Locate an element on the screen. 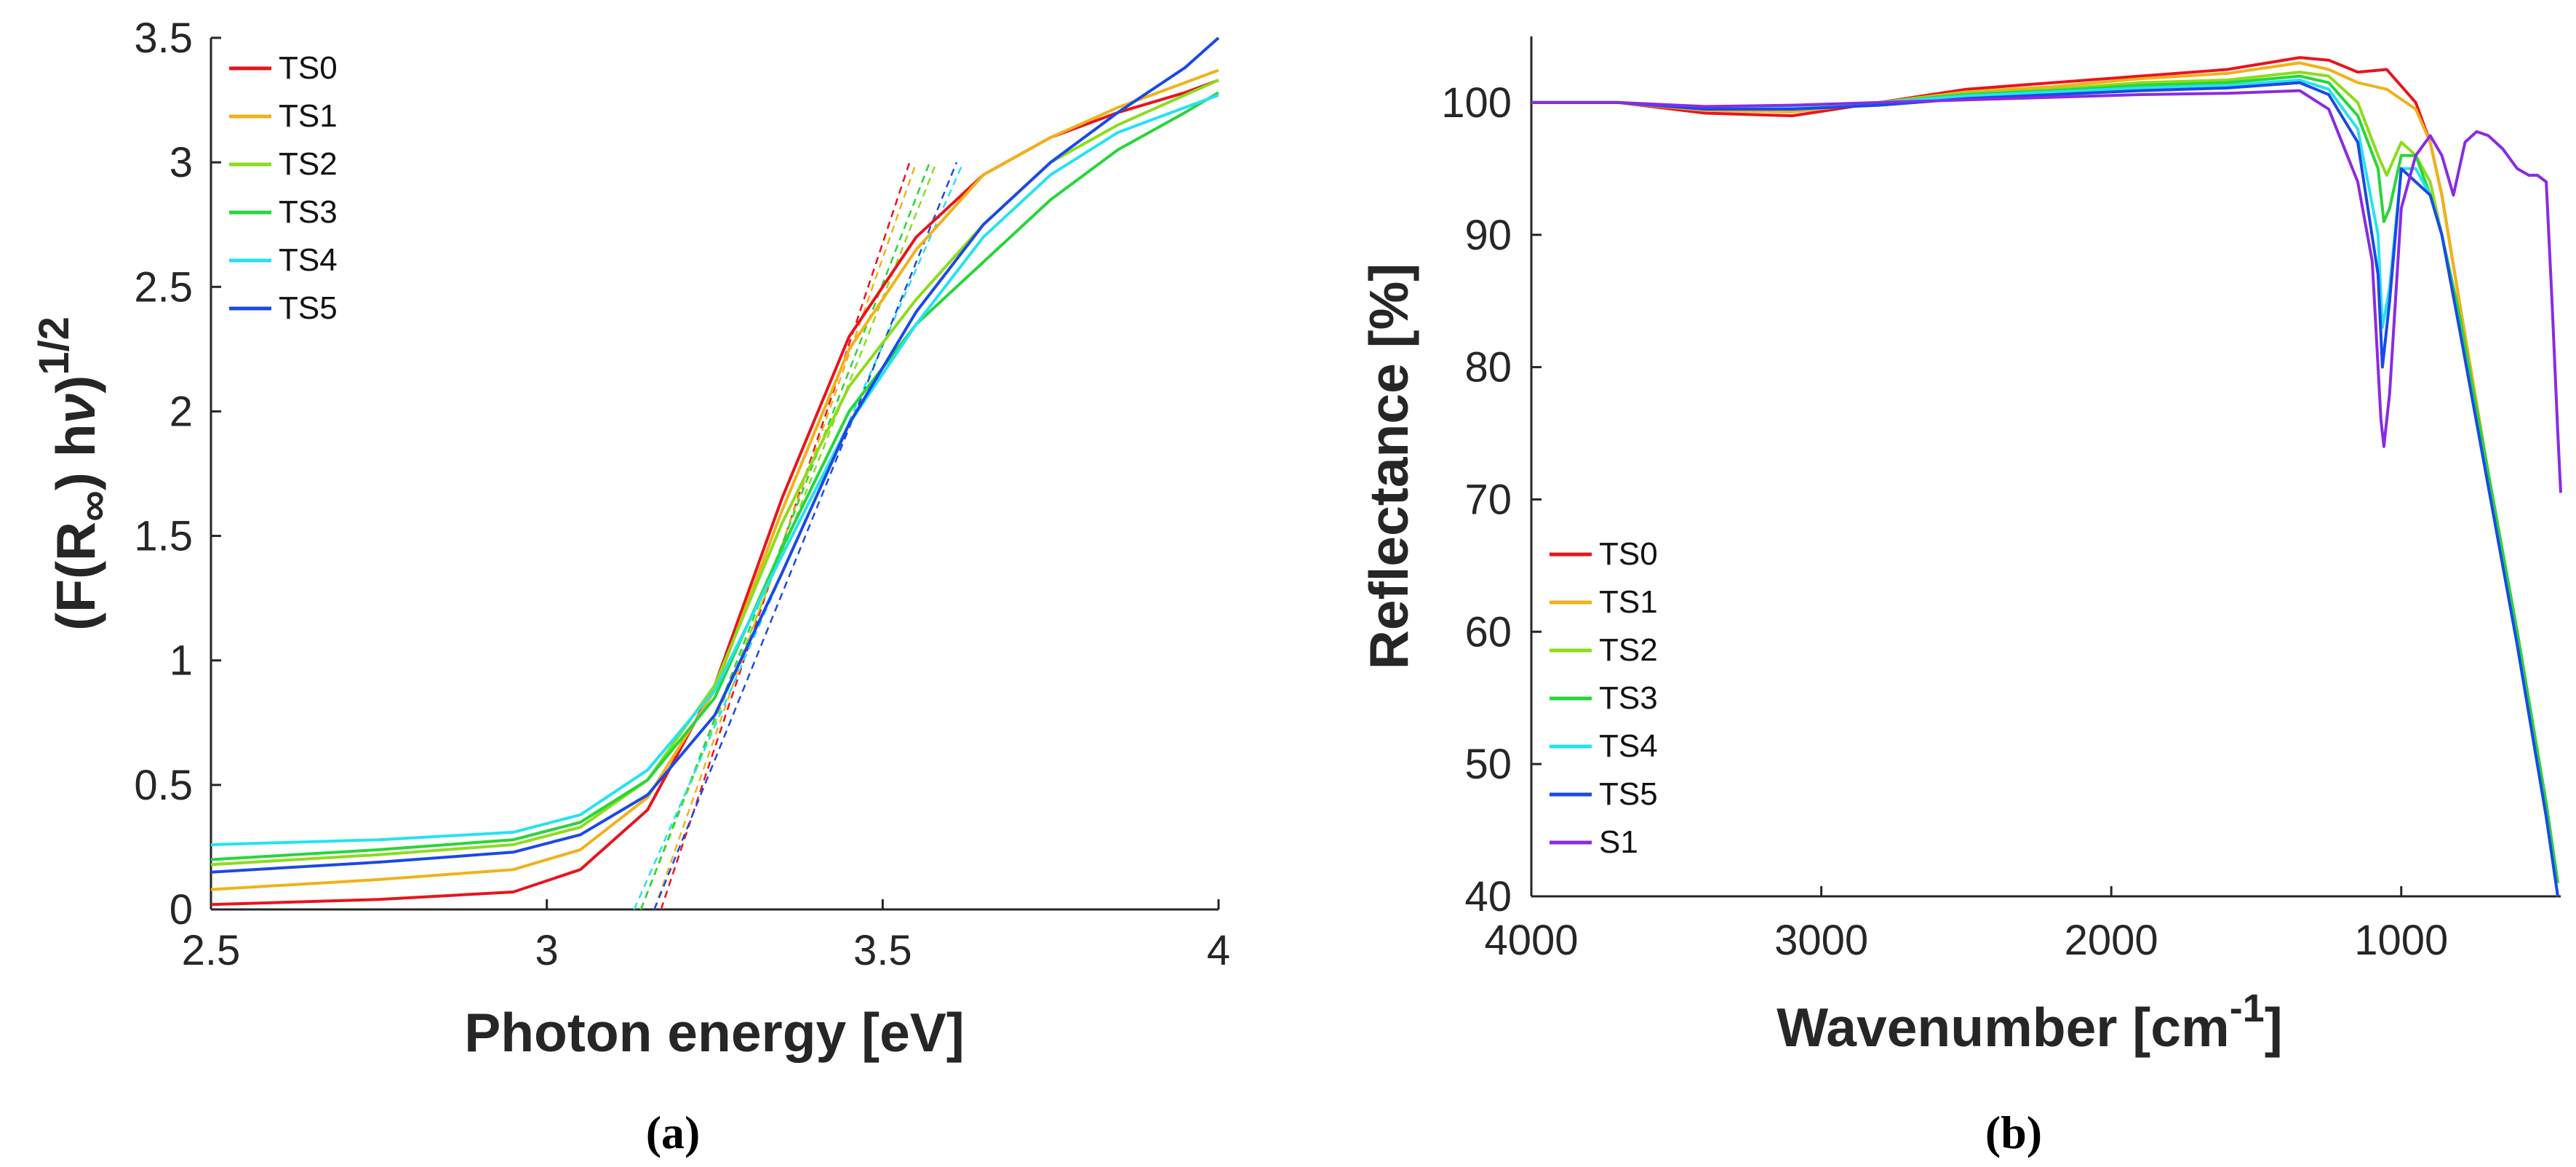  panel-a-y-axis-title: (F(R∞) hν)1/2 is located at coordinates (74, 473).